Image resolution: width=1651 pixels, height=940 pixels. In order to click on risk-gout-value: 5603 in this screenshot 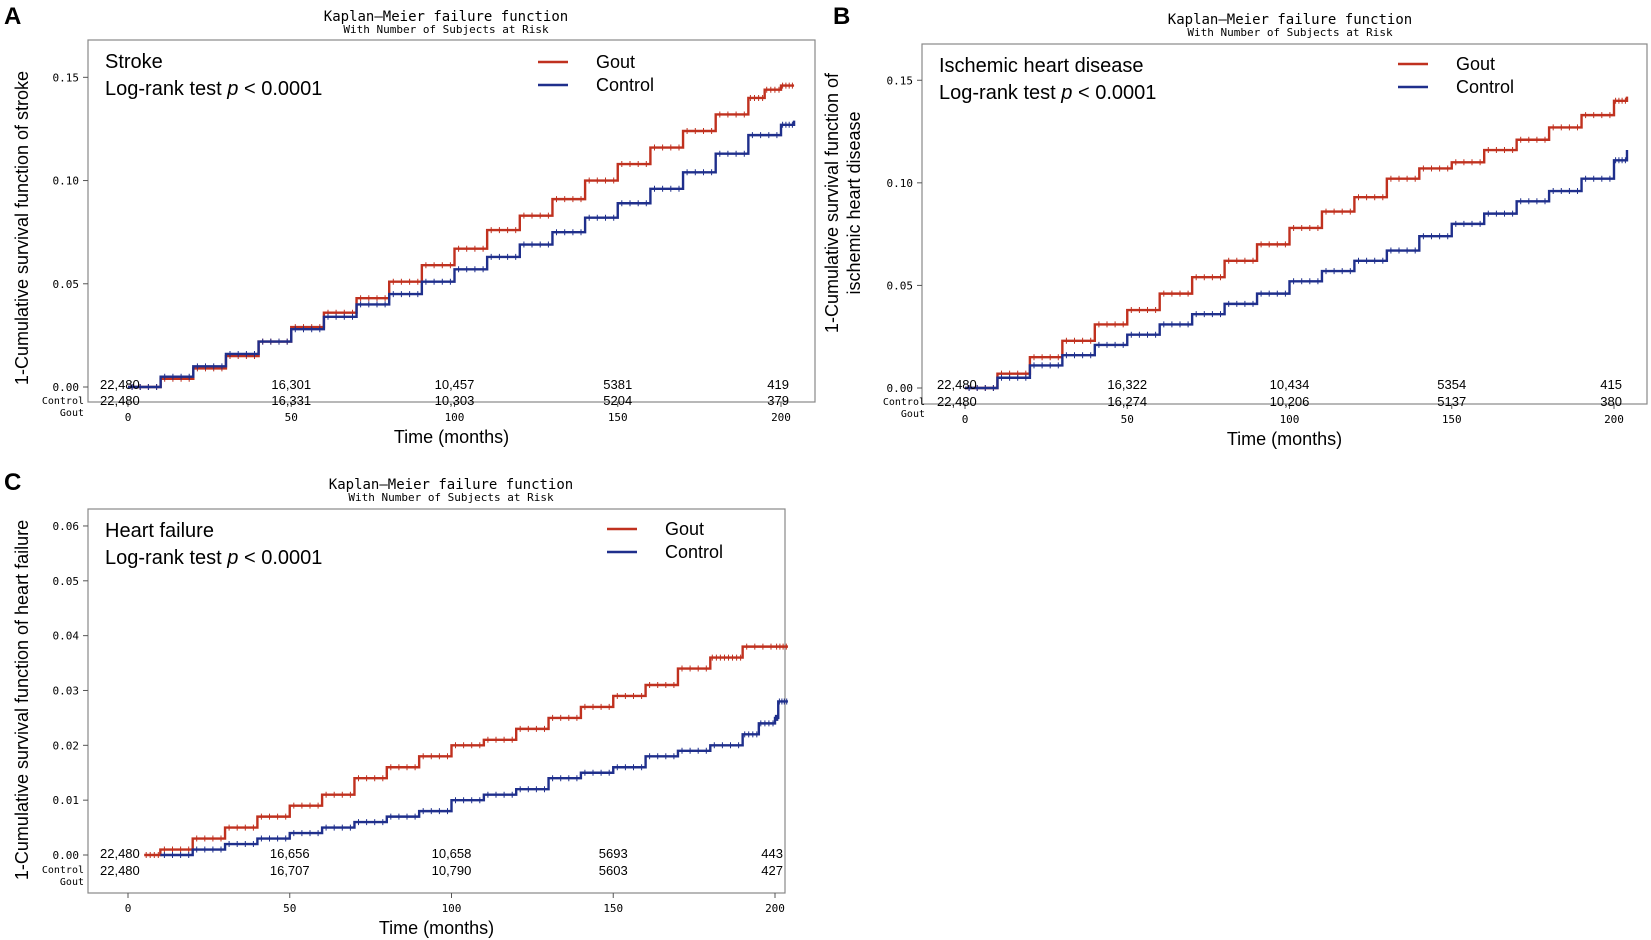, I will do `click(613, 870)`.